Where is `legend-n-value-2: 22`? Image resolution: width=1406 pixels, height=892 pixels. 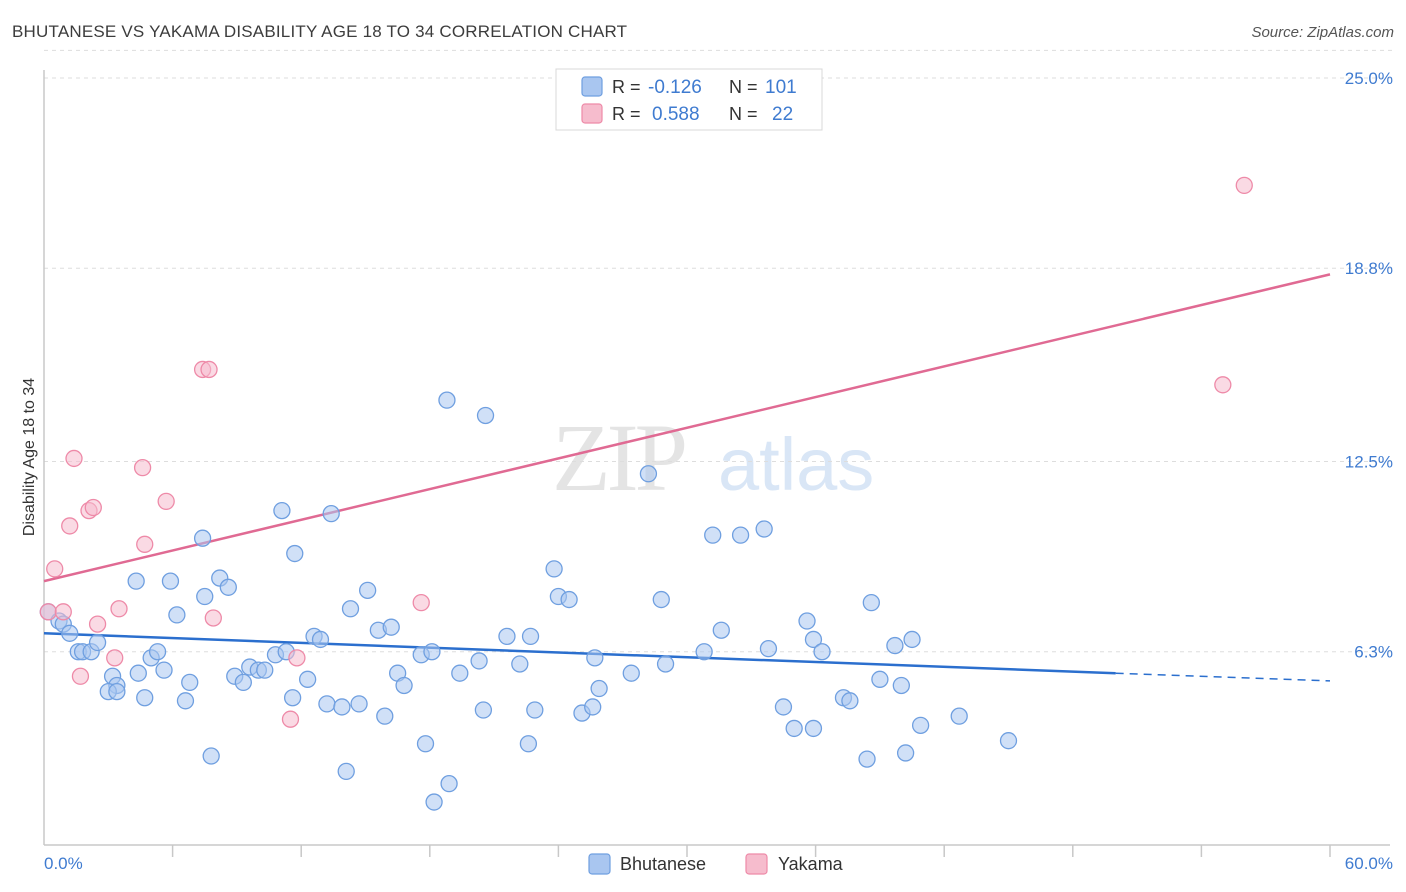
legend-n-value-2: 22 is located at coordinates (782, 114).